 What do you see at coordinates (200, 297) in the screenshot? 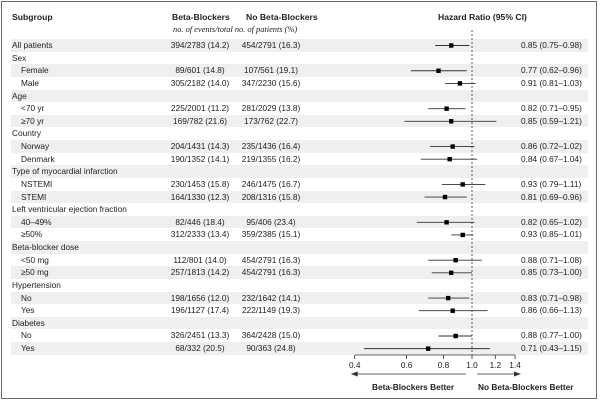
I see `beta-blockers-value: 198/1656 (12.0)` at bounding box center [200, 297].